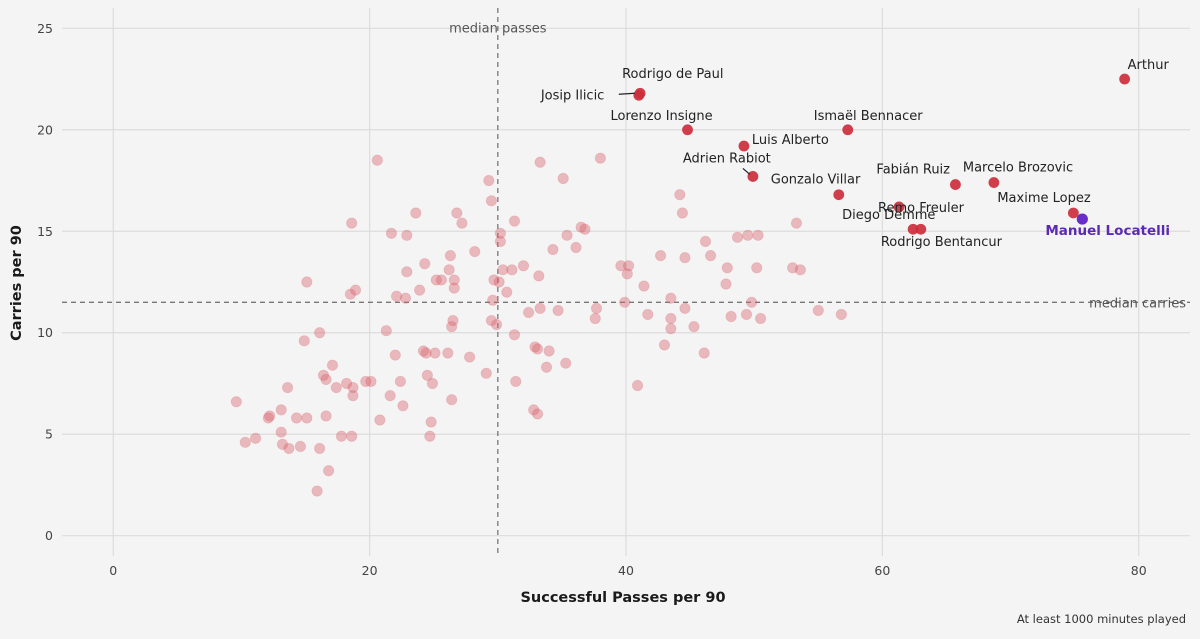  Describe the element at coordinates (1107, 231) in the screenshot. I see `highlight-label: Manuel Locatelli` at that location.